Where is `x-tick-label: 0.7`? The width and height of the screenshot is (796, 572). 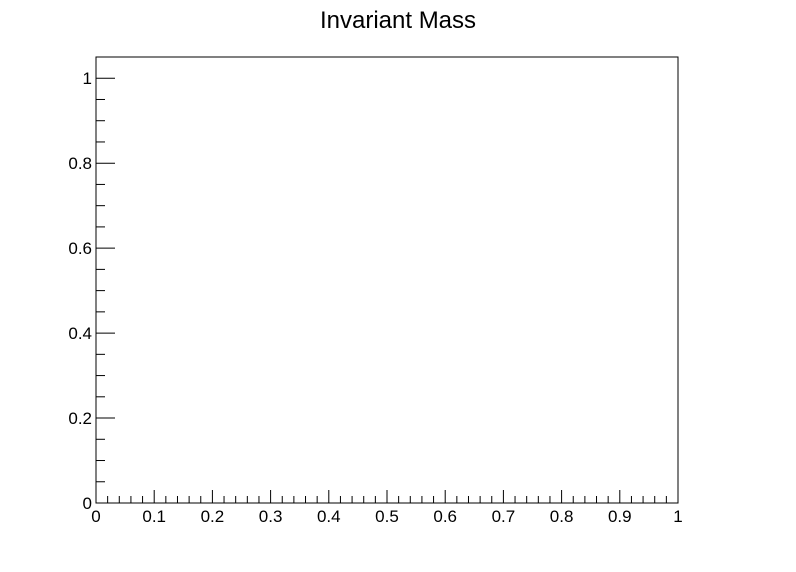 x-tick-label: 0.7 is located at coordinates (504, 516).